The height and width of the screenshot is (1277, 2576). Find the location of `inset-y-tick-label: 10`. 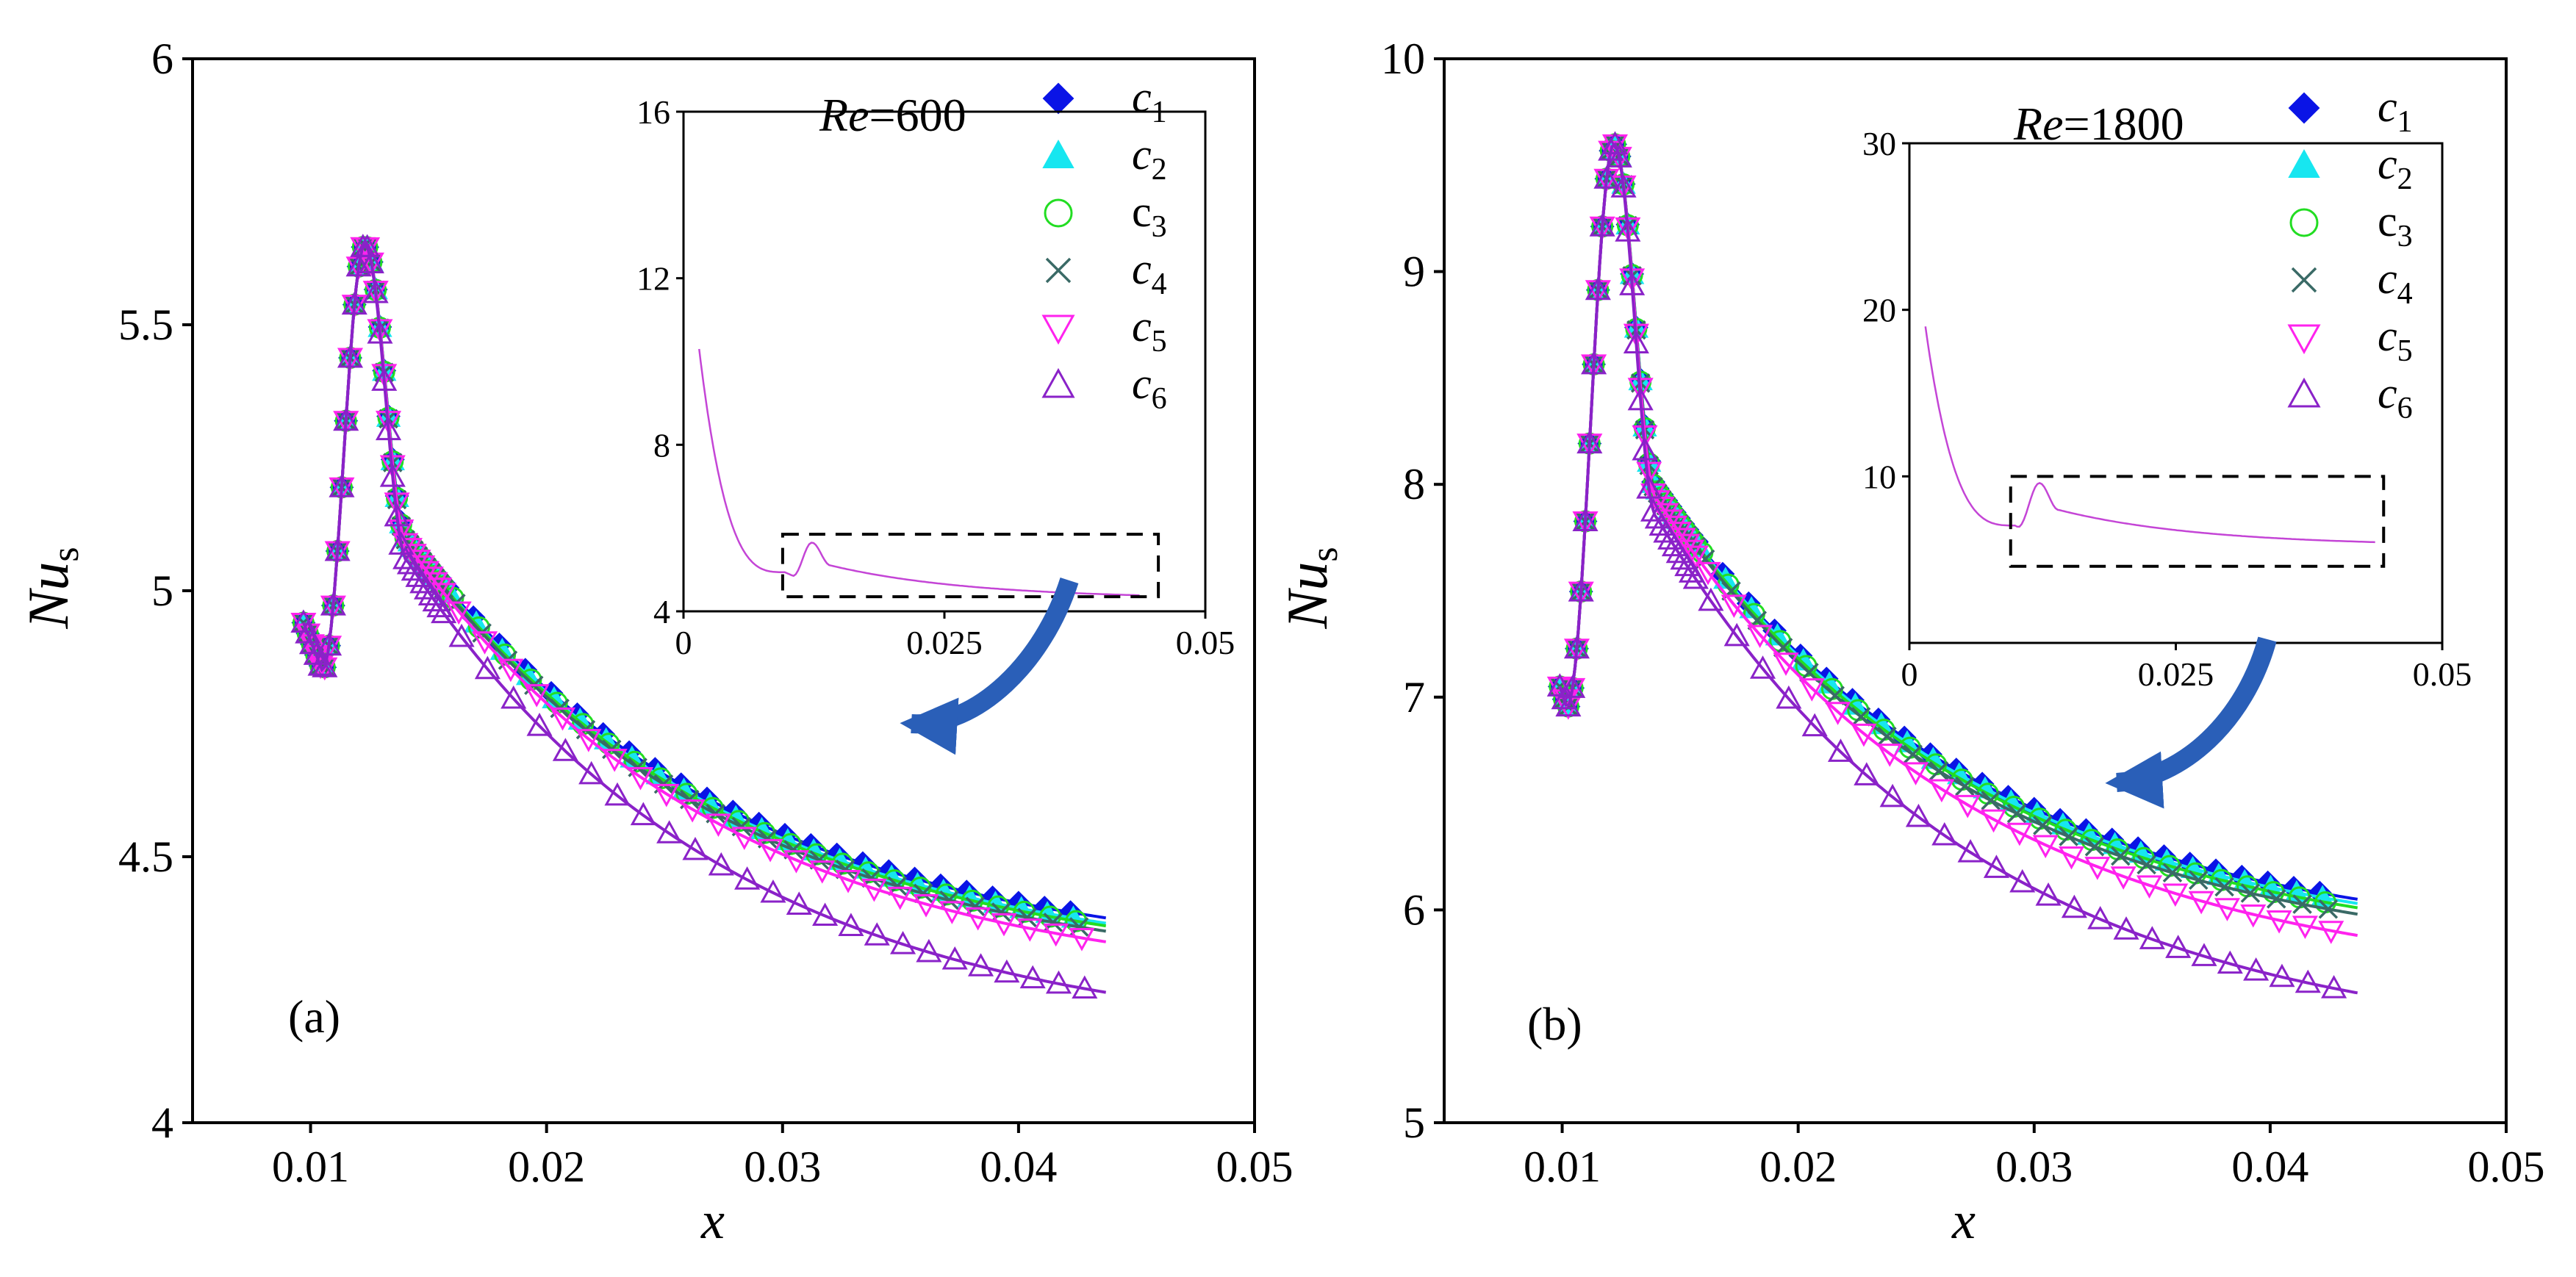

inset-y-tick-label: 10 is located at coordinates (1879, 477).